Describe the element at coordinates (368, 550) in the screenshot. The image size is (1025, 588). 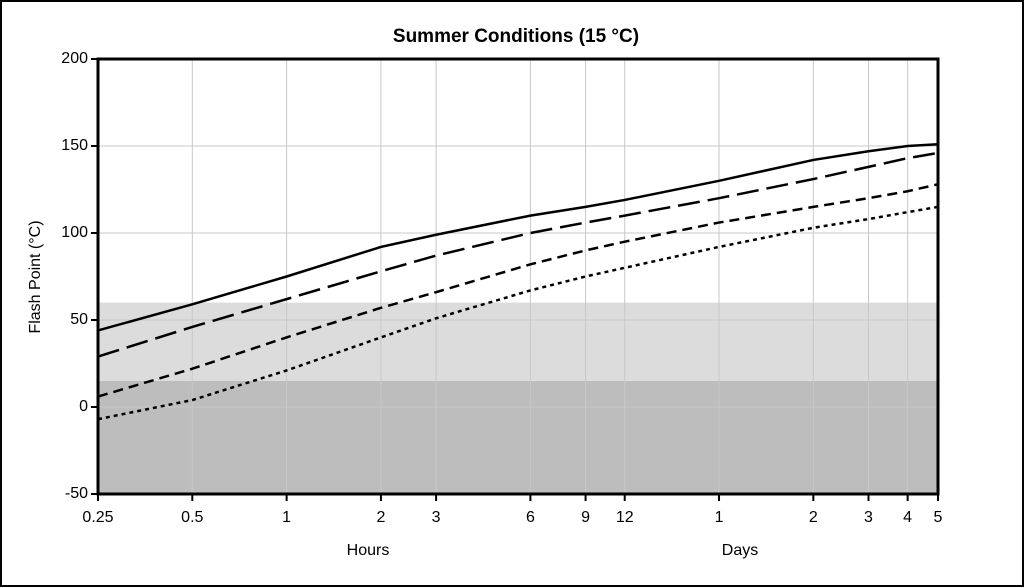
I see `x-group-label: Hours` at that location.